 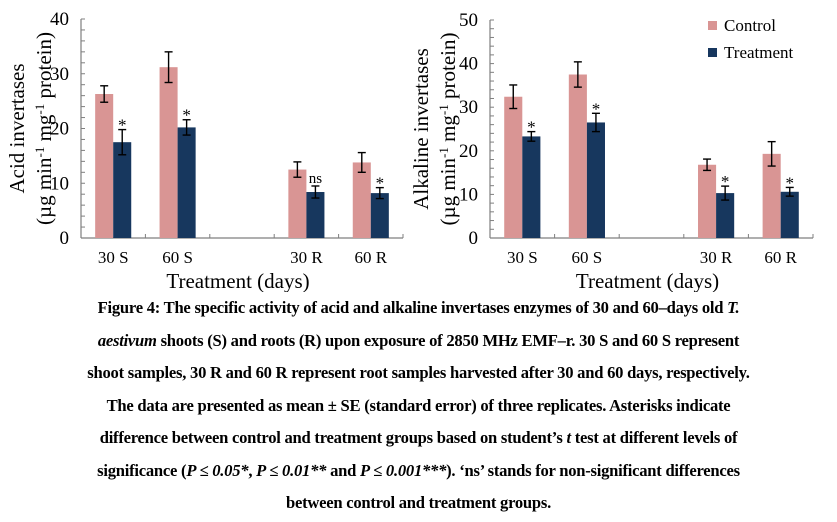 I want to click on caption-italic: aestivum, so click(x=127, y=340).